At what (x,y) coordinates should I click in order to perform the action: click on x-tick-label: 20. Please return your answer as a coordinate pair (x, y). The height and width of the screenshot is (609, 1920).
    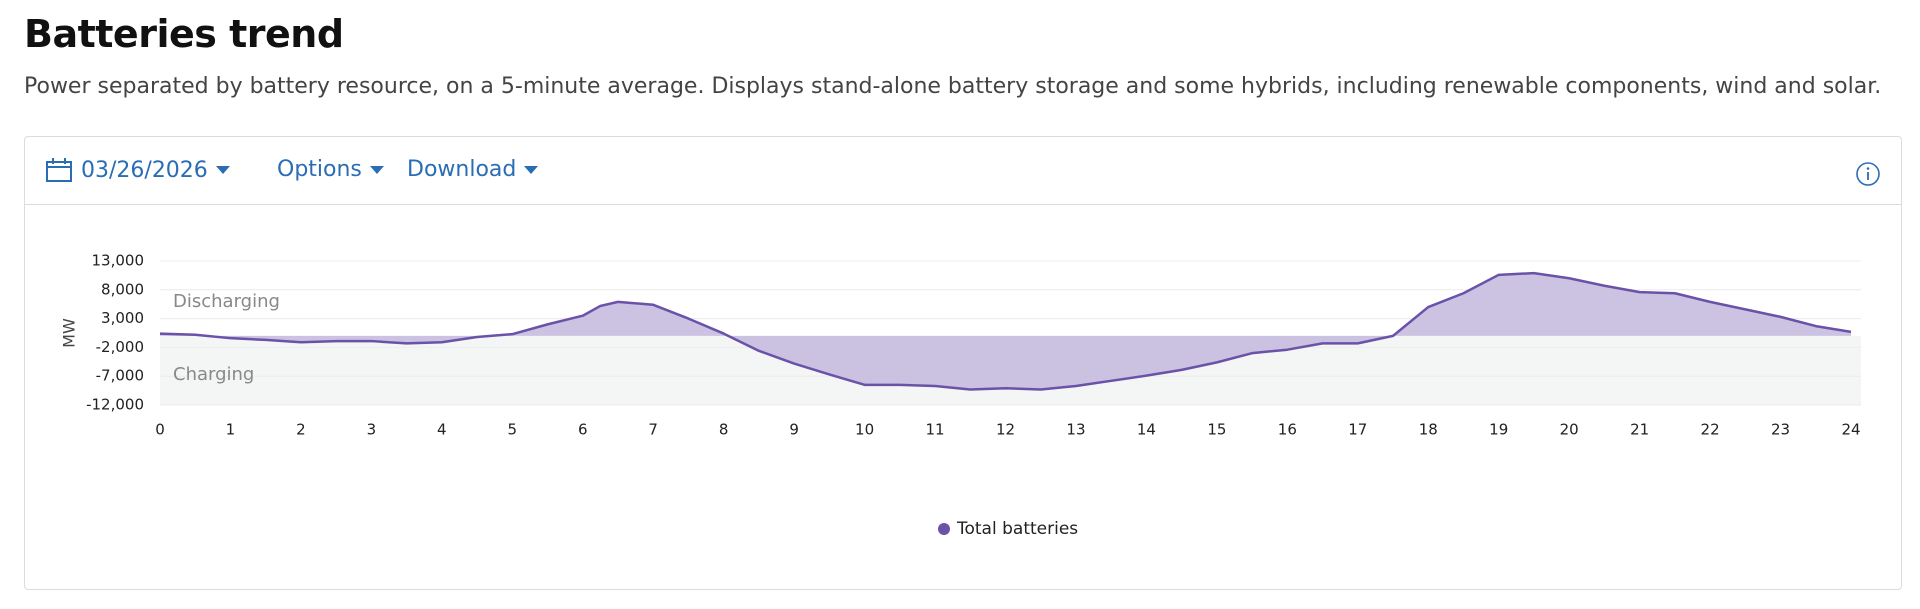
    Looking at the image, I should click on (1569, 430).